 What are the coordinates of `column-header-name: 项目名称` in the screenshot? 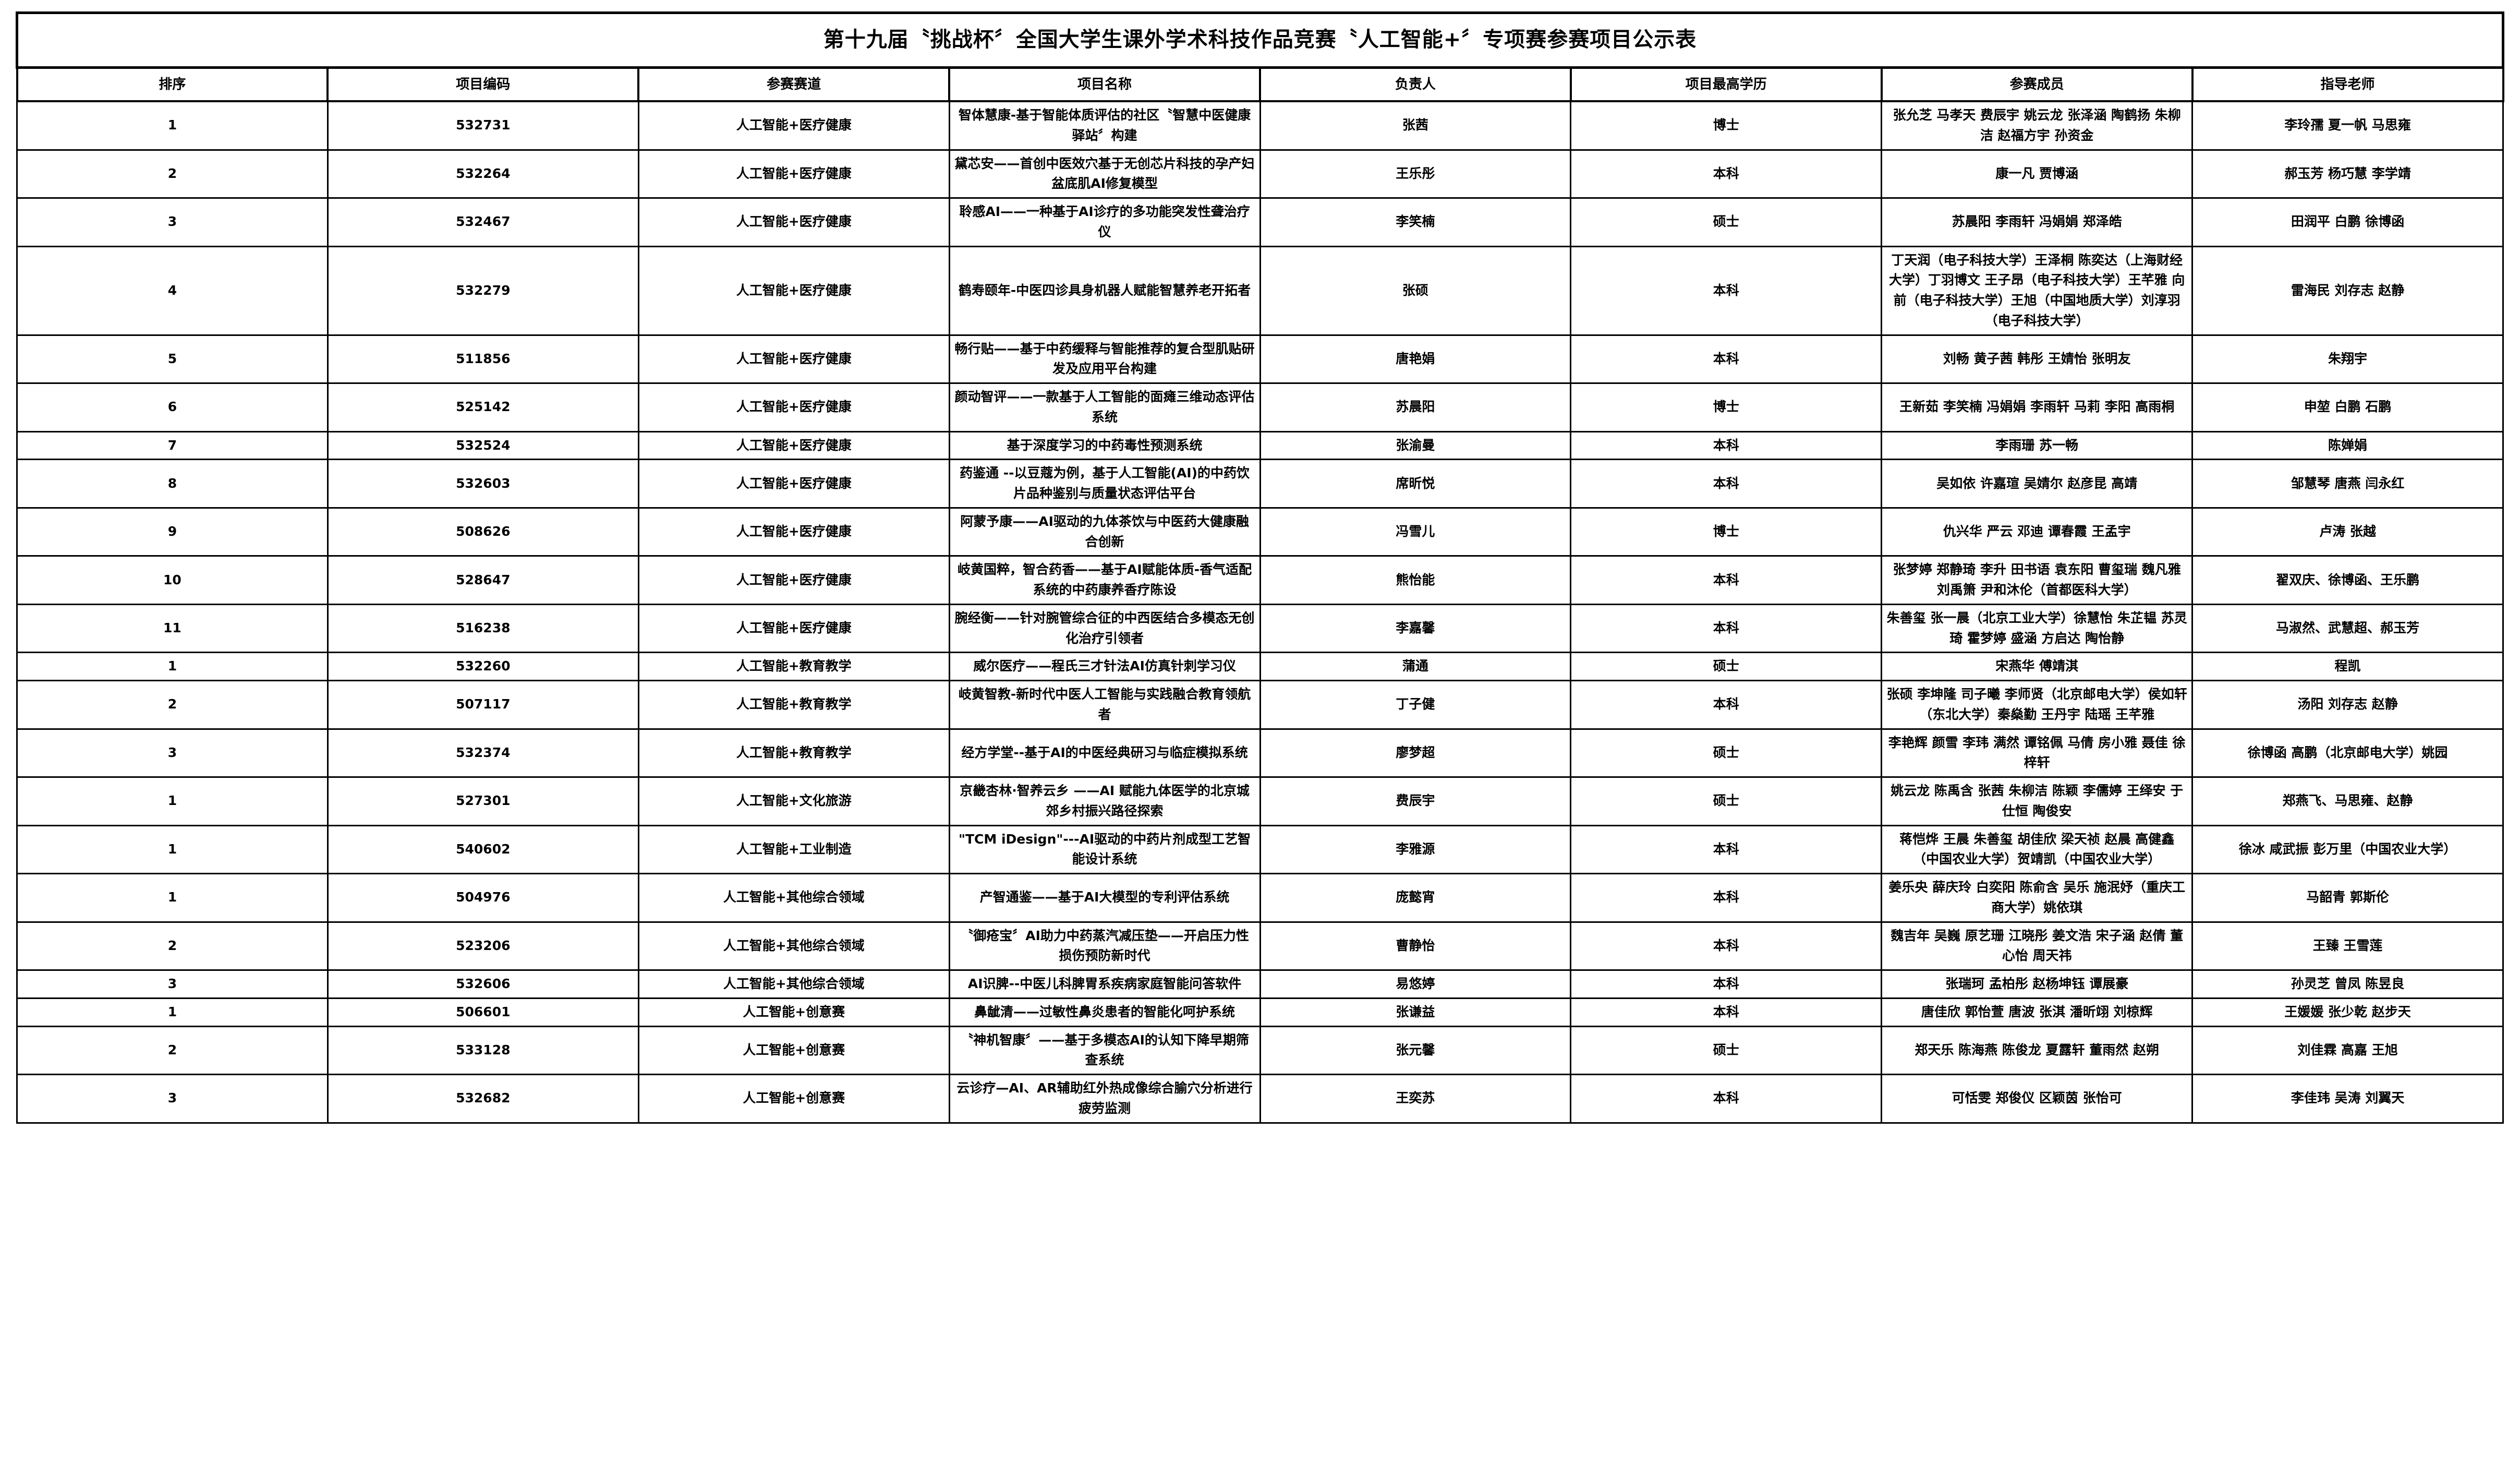 It's located at (1105, 84).